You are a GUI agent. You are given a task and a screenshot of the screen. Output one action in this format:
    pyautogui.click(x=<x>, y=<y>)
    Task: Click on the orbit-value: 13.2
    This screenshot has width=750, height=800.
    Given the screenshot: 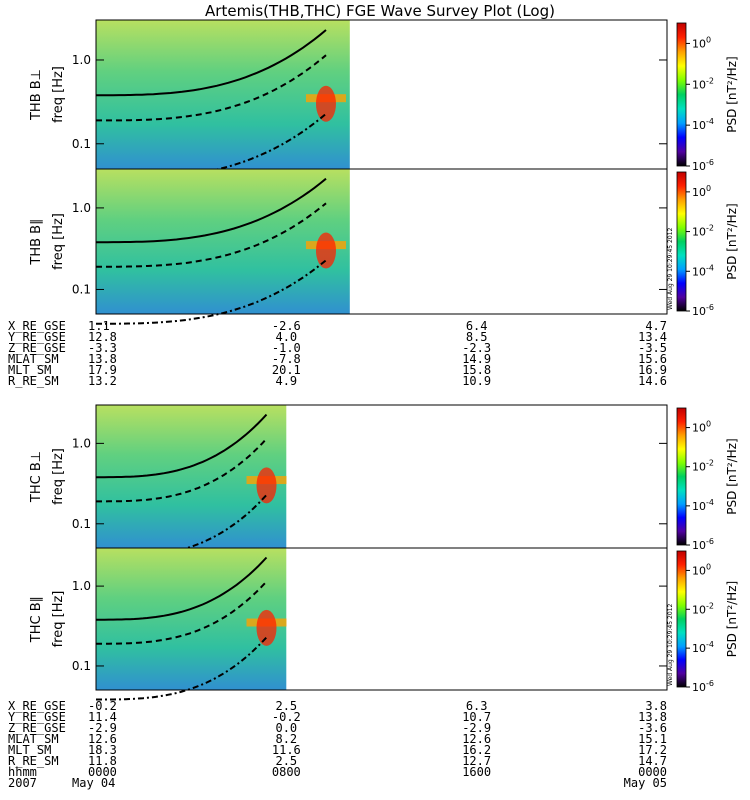 What is the action you would take?
    pyautogui.click(x=102, y=381)
    